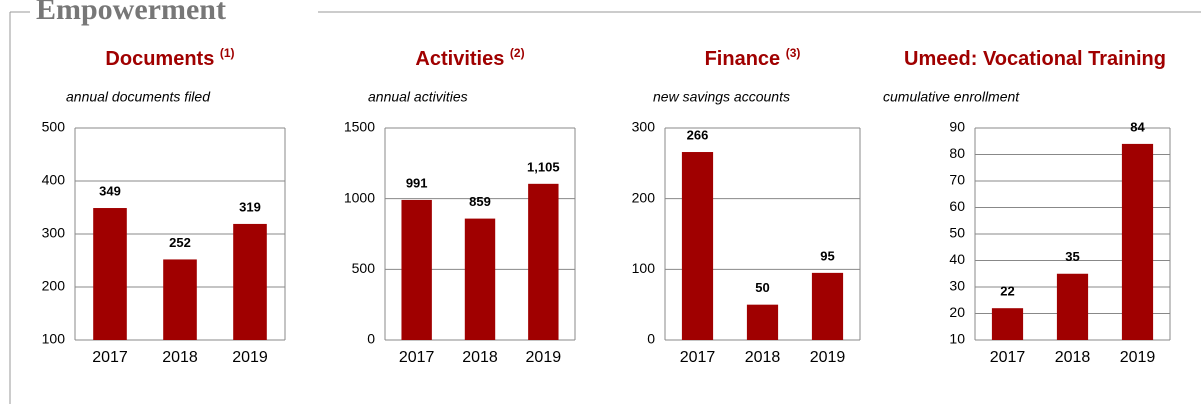 This screenshot has width=1201, height=404. What do you see at coordinates (459, 59) in the screenshot?
I see `chart-title-text: Activities` at bounding box center [459, 59].